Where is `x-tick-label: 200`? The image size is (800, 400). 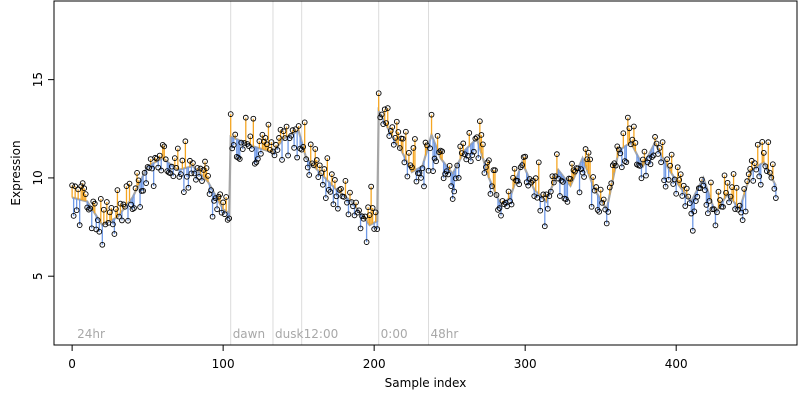 x-tick-label: 200 is located at coordinates (374, 364).